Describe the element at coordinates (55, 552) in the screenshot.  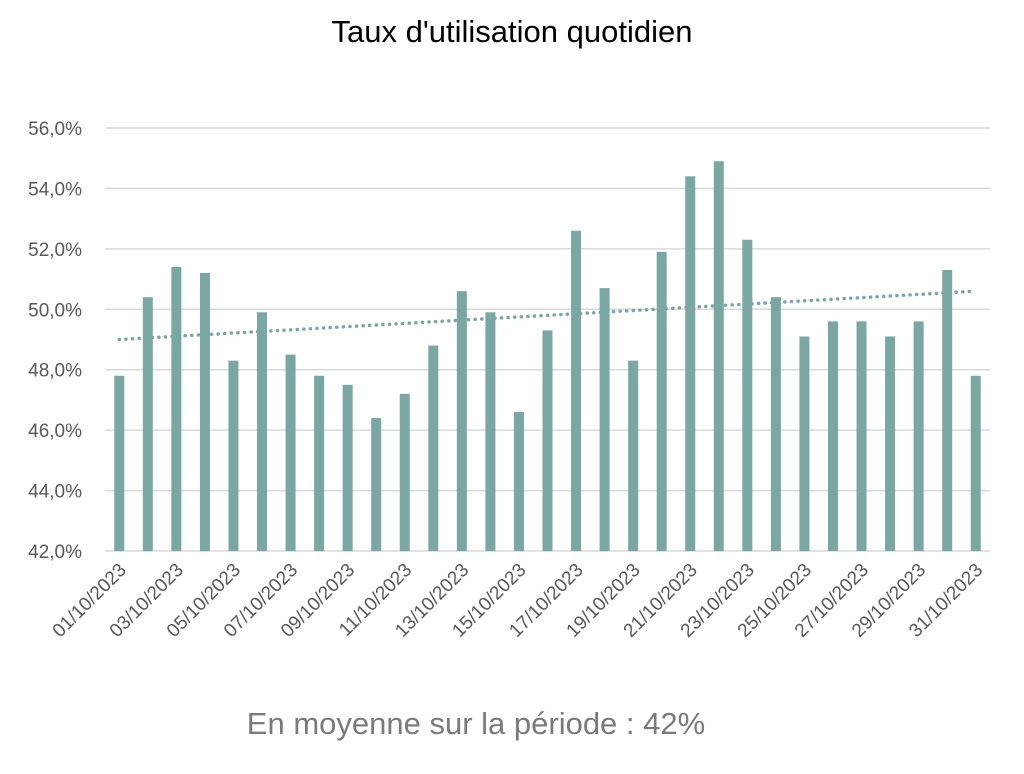
I see `y-tick-label: 42,0%` at that location.